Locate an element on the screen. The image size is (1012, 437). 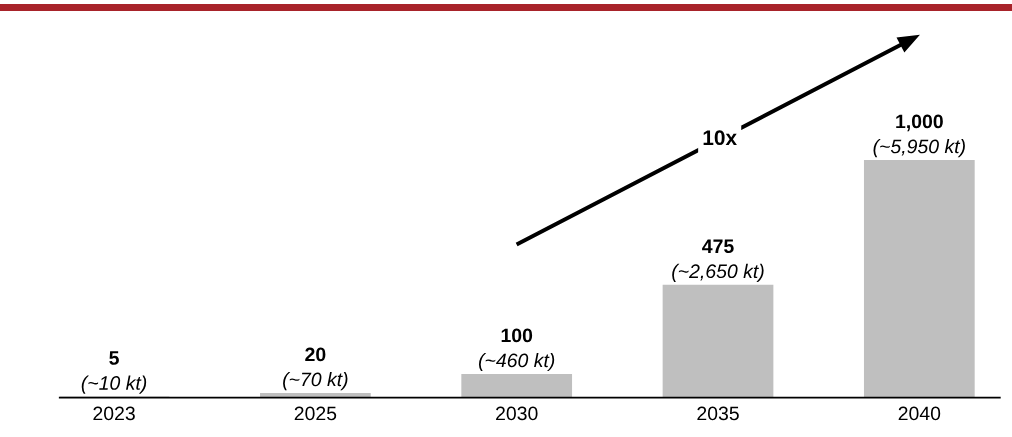
annotation: (~70 kt) is located at coordinates (315, 381).